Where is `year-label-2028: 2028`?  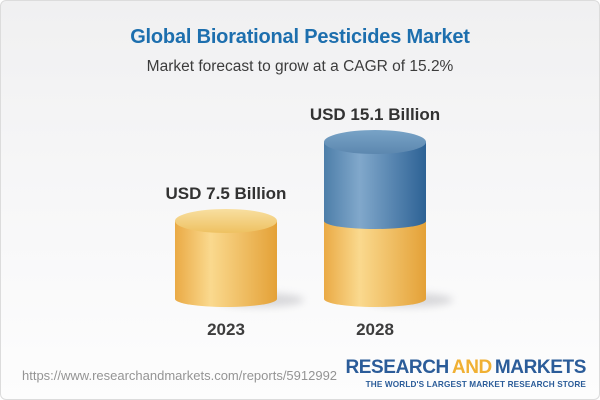 year-label-2028: 2028 is located at coordinates (375, 329).